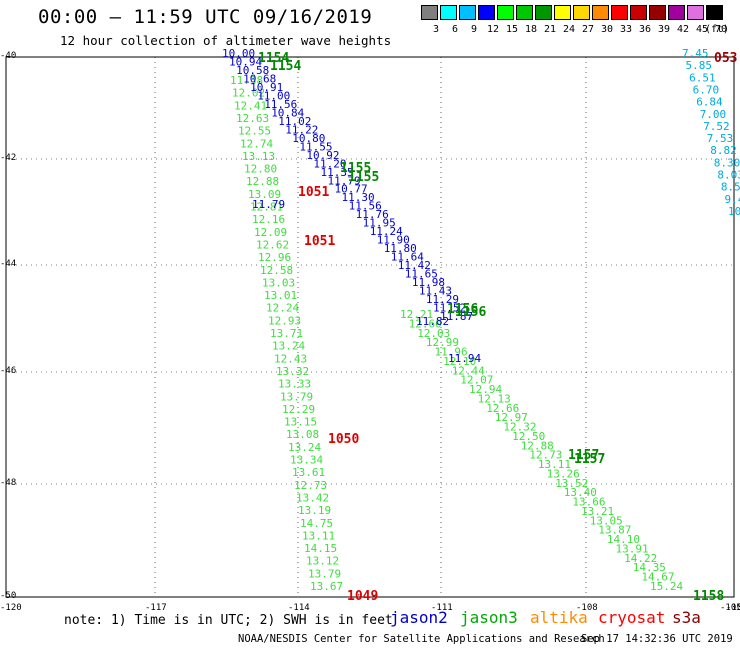 The height and width of the screenshot is (650, 740). What do you see at coordinates (319, 241) in the screenshot?
I see `pass-number: 1051` at bounding box center [319, 241].